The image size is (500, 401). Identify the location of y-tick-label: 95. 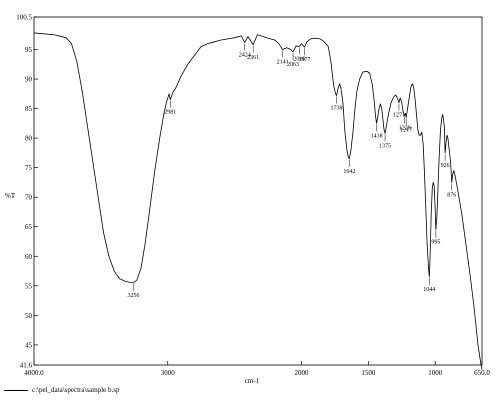
(29, 50).